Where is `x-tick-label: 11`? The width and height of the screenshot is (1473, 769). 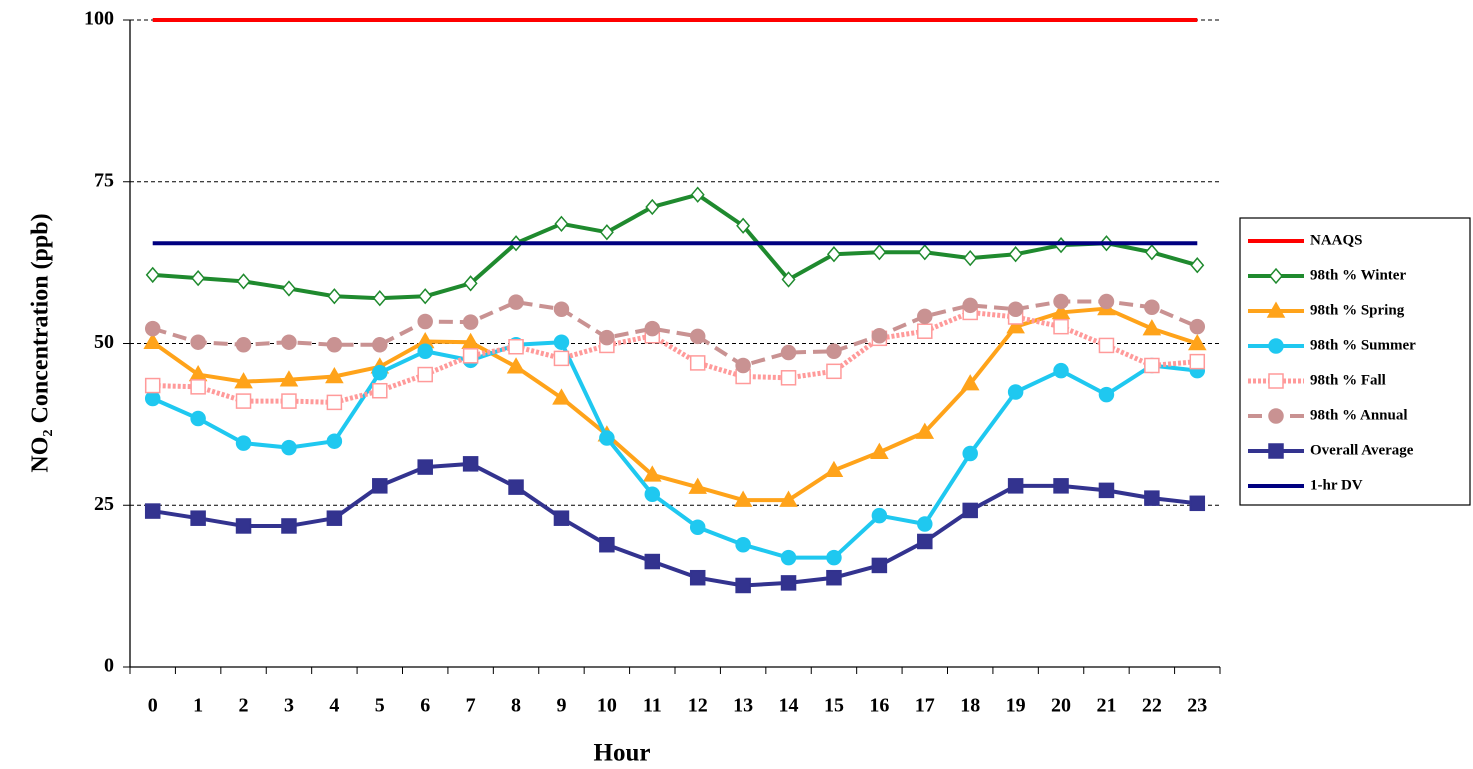
x-tick-label: 11 is located at coordinates (652, 706).